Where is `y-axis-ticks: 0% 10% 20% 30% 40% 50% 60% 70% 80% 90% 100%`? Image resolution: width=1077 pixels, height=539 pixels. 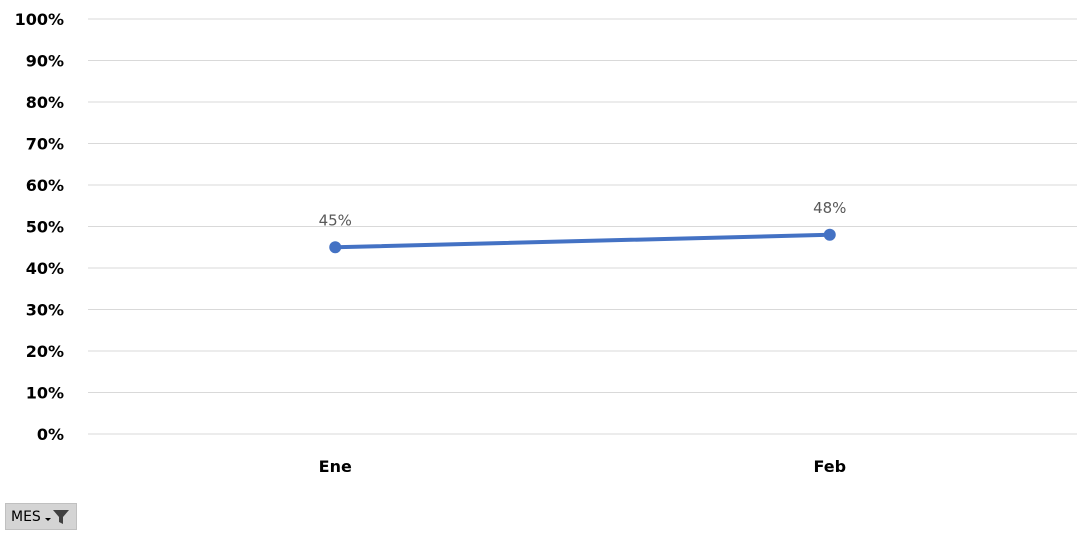
y-axis-ticks: 0% 10% 20% 30% 40% 50% 60% 70% 80% 90% 100% is located at coordinates (39, 227).